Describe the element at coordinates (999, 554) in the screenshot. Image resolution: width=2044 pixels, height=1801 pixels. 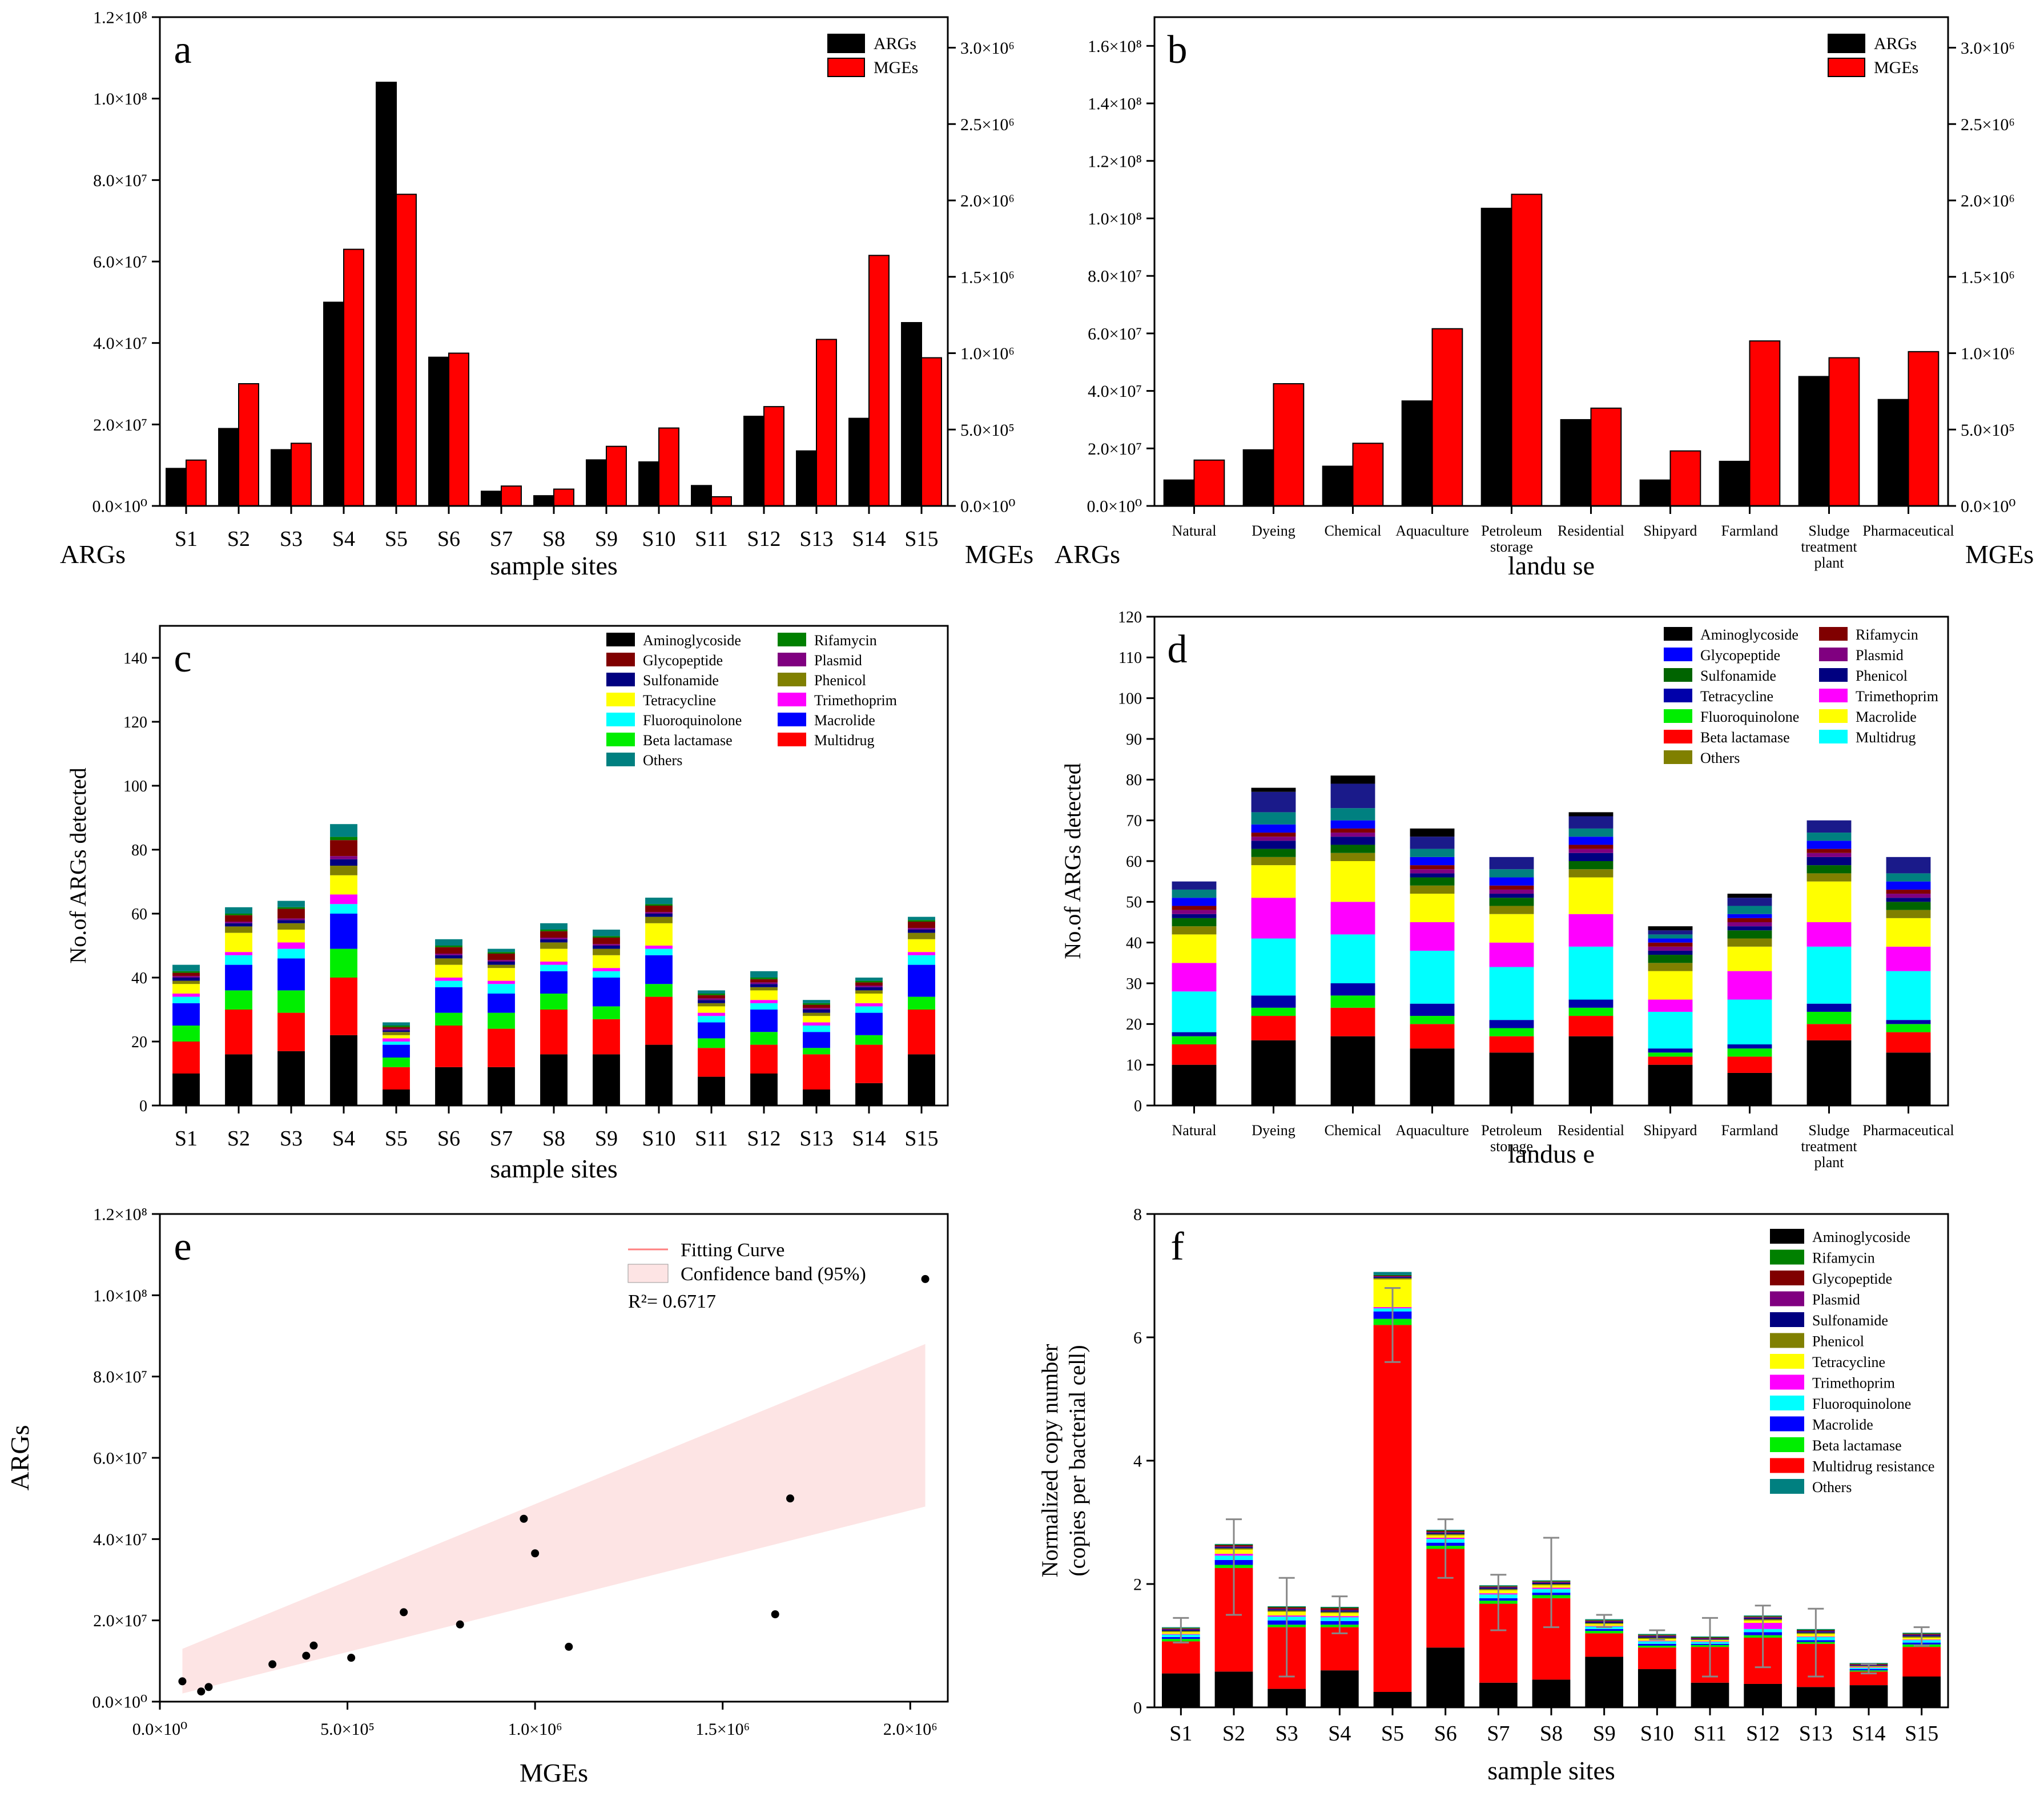
I see `y2-axis-label: MGEs` at that location.